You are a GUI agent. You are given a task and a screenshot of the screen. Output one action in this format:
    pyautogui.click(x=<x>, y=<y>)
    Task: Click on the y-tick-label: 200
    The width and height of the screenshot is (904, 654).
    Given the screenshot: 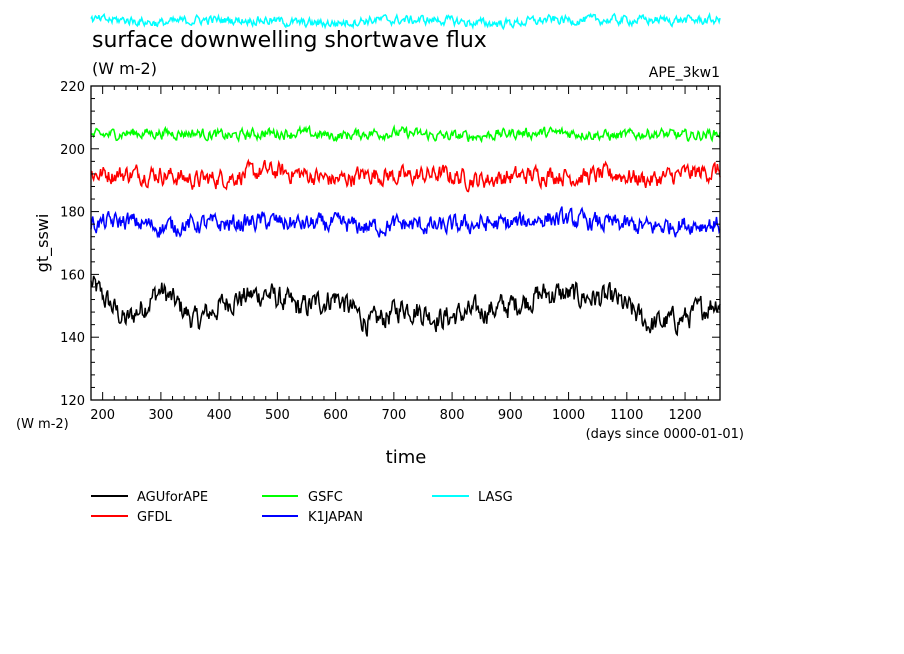 What is the action you would take?
    pyautogui.click(x=72, y=150)
    